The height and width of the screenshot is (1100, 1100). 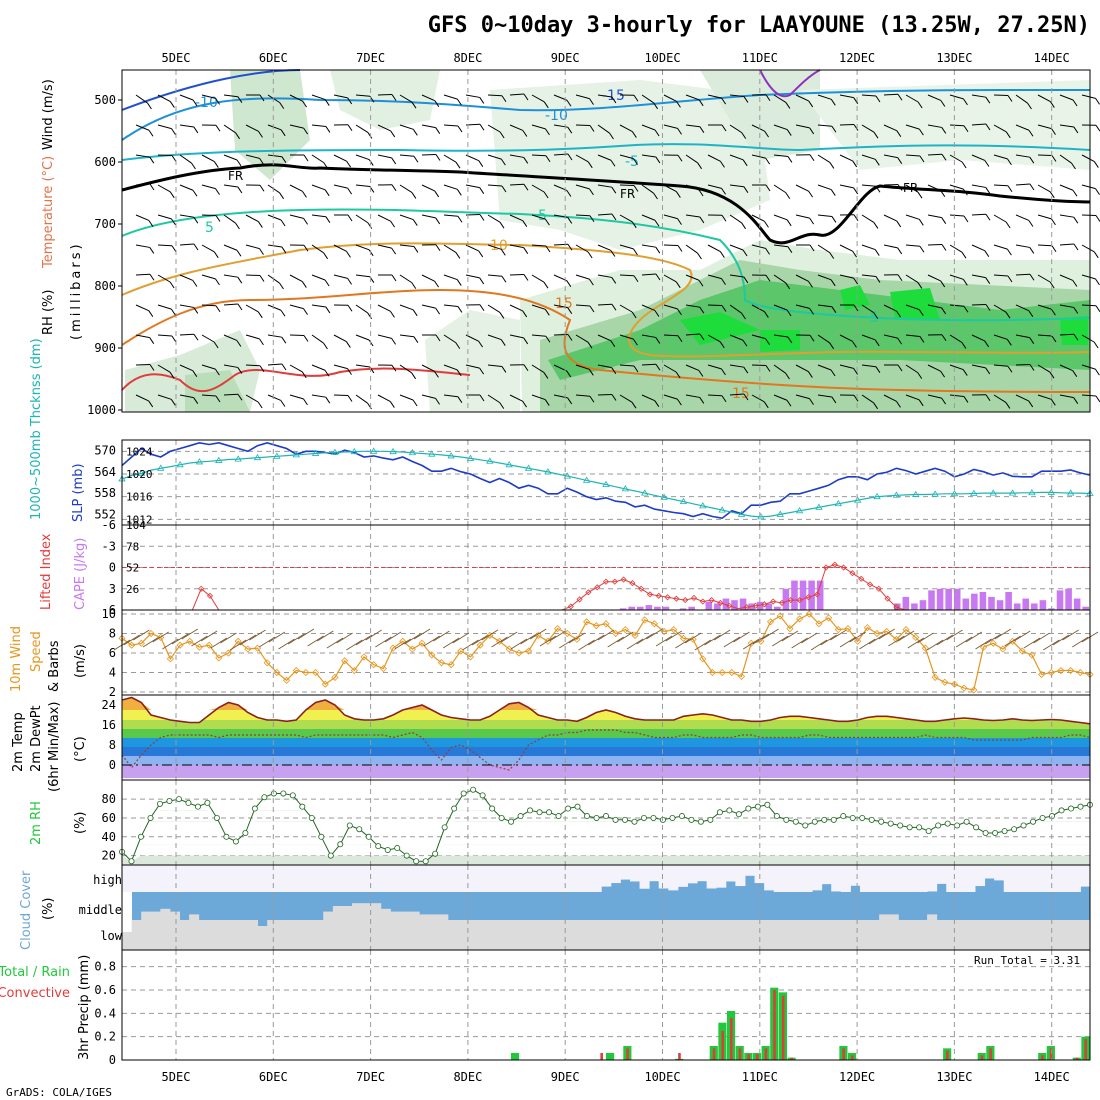 What do you see at coordinates (48, 114) in the screenshot?
I see `upper-wind-label: Wind (m/s)` at bounding box center [48, 114].